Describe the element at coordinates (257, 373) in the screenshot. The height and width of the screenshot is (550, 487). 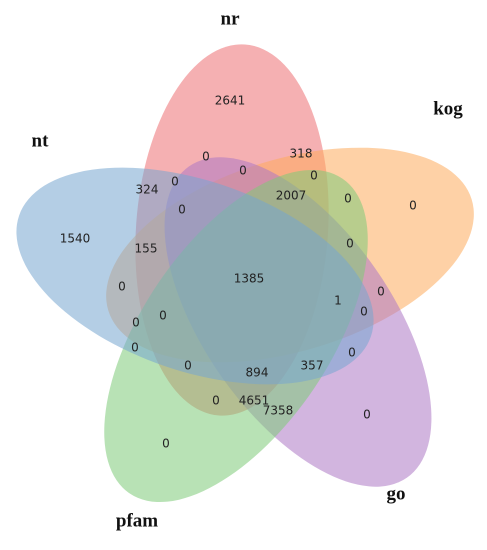
I see `region-count: 894` at that location.